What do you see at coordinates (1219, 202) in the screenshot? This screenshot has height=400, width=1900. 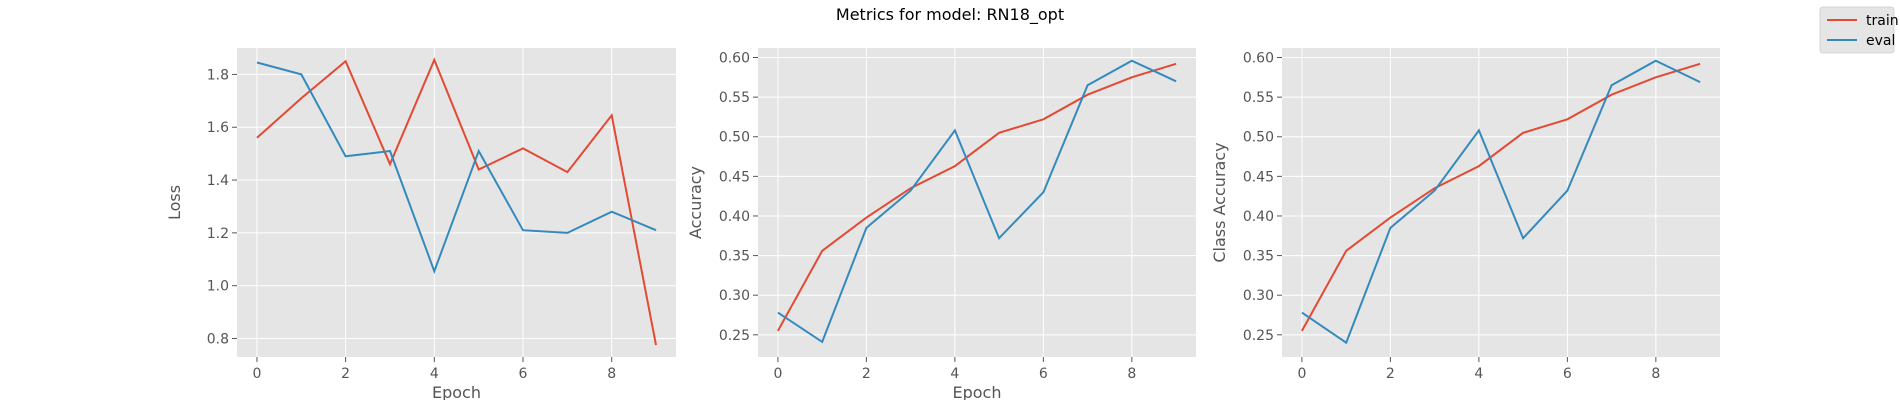 I see `y-axis-label: Class Accuracy` at bounding box center [1219, 202].